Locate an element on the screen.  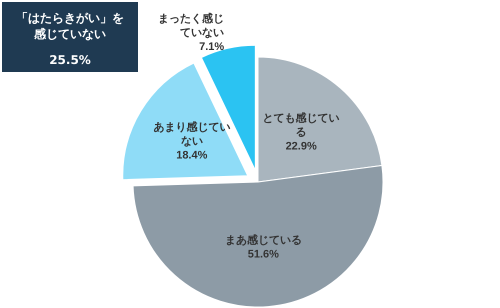
data-label: 51.6% is located at coordinates (264, 254).